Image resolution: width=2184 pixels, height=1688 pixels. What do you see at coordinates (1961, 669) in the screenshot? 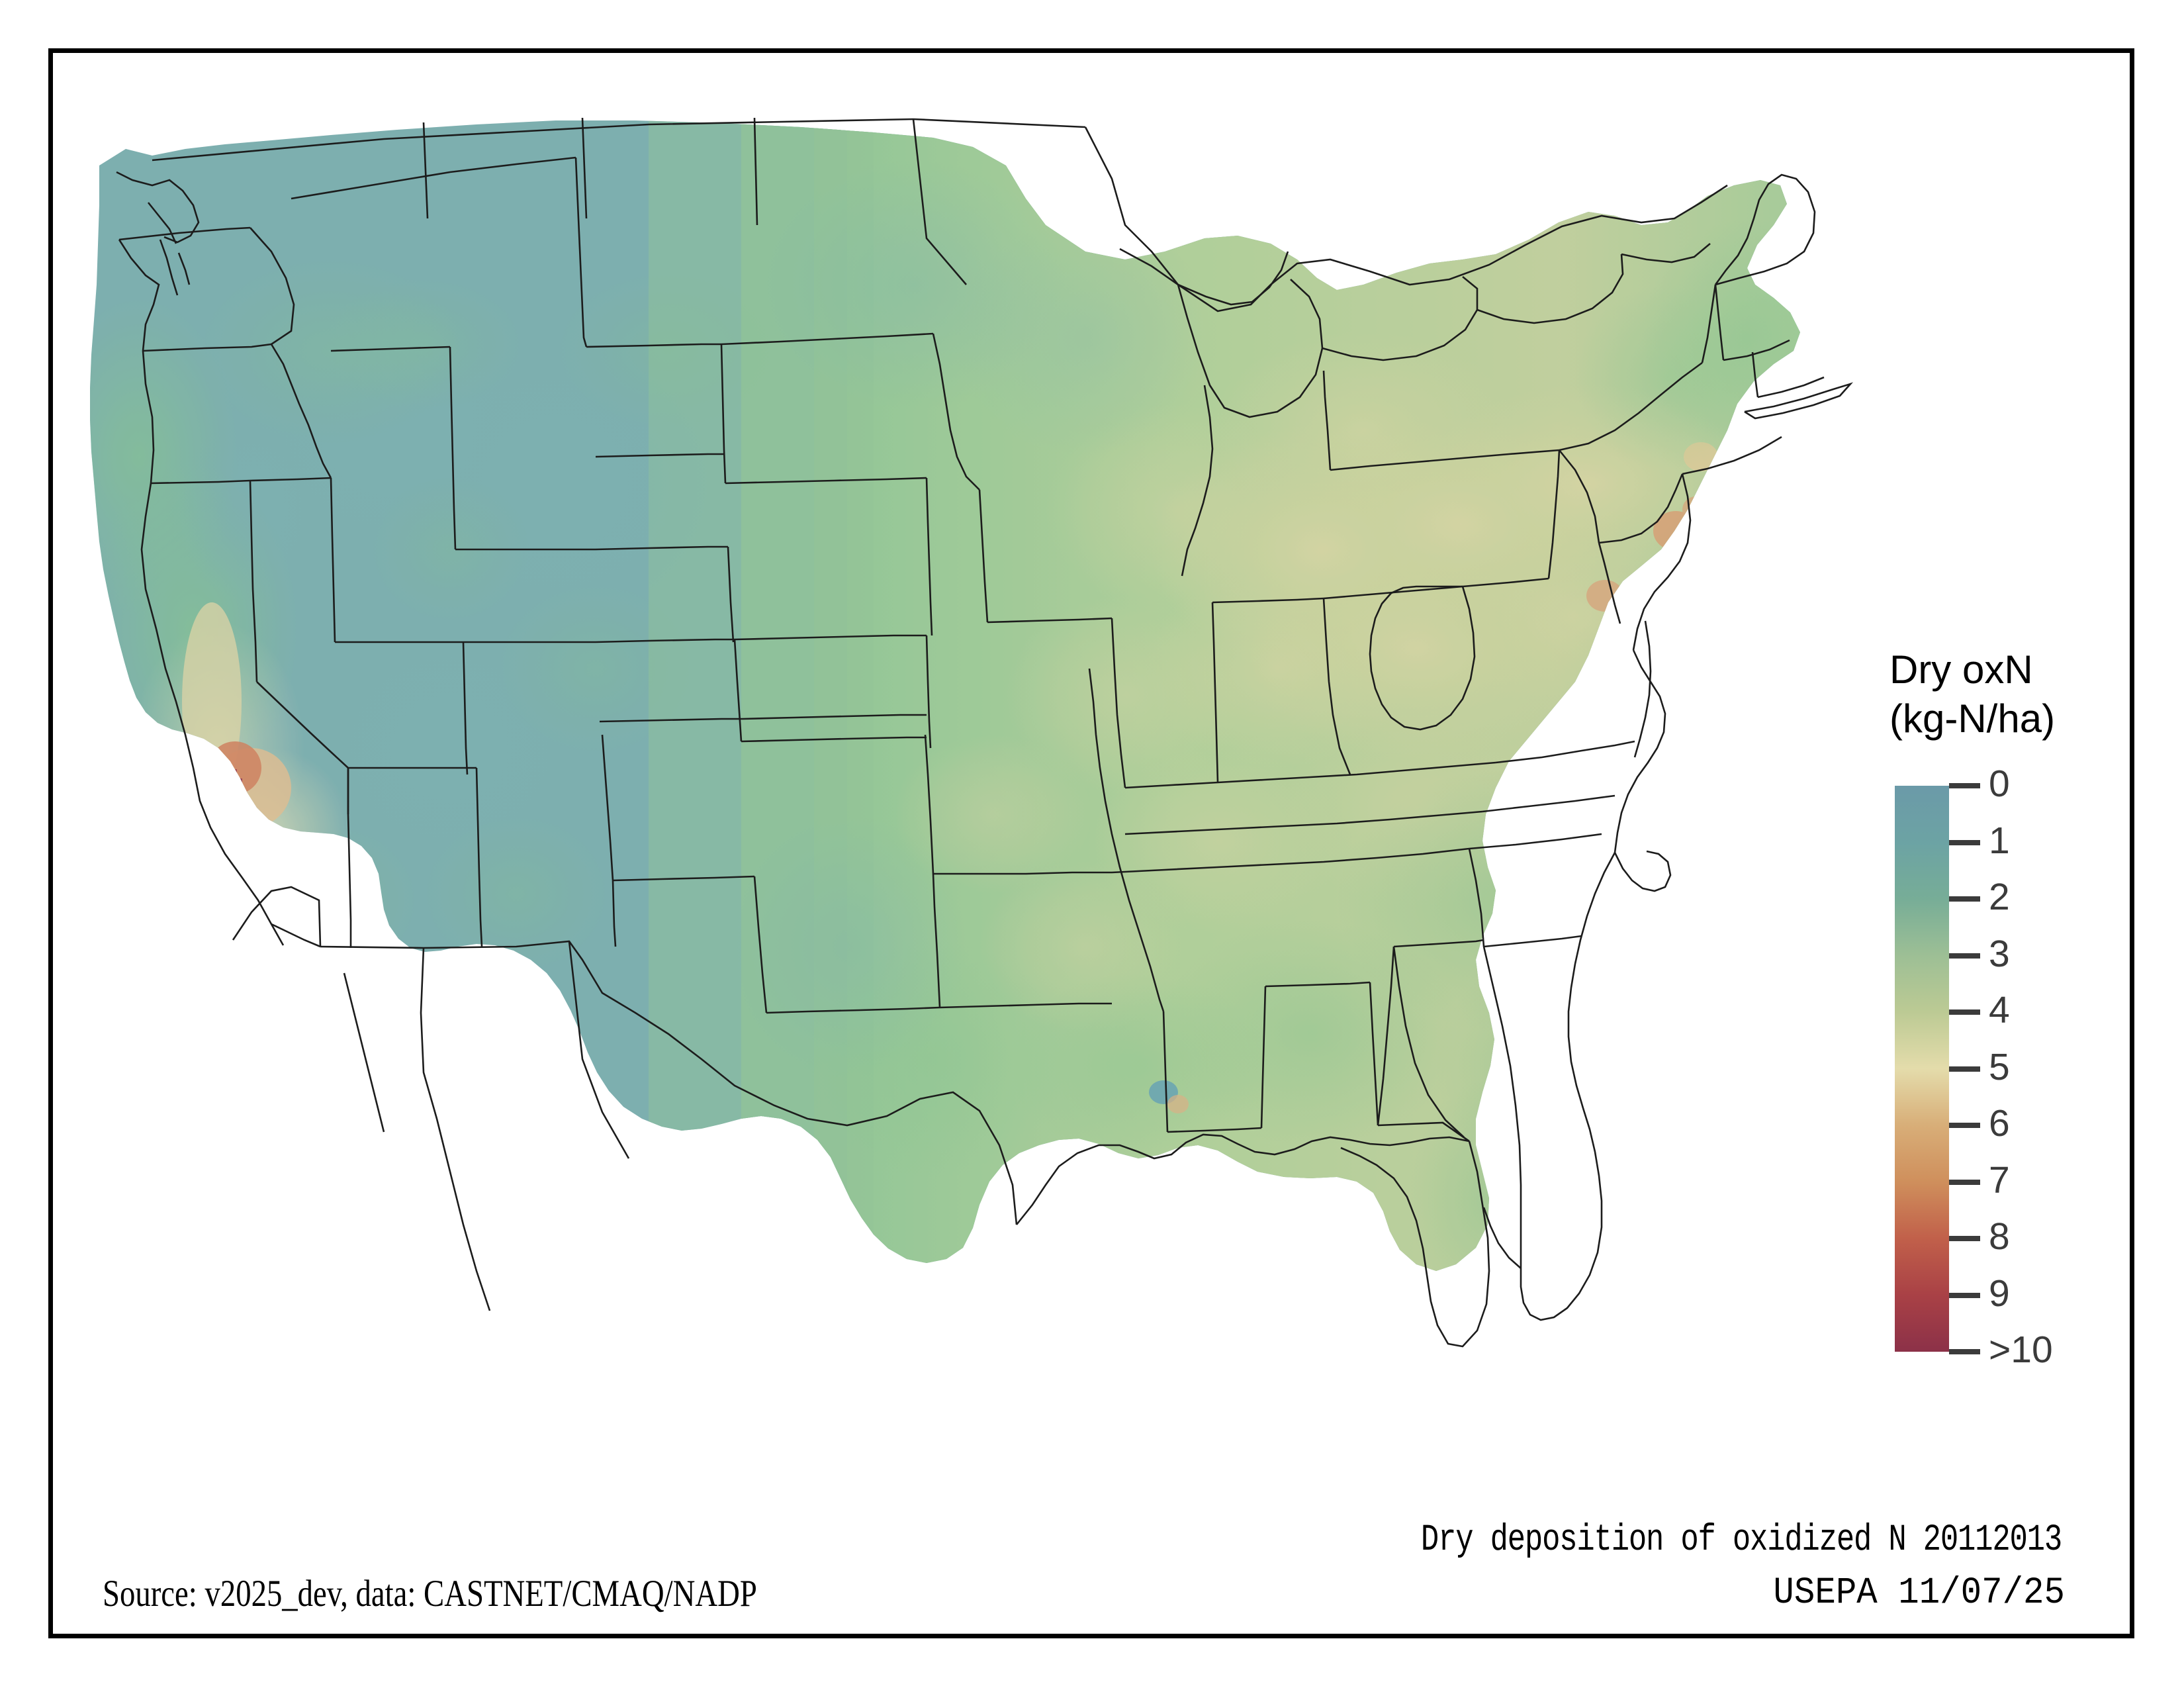
I see `colorbar-title-line1: Dry oxN` at bounding box center [1961, 669].